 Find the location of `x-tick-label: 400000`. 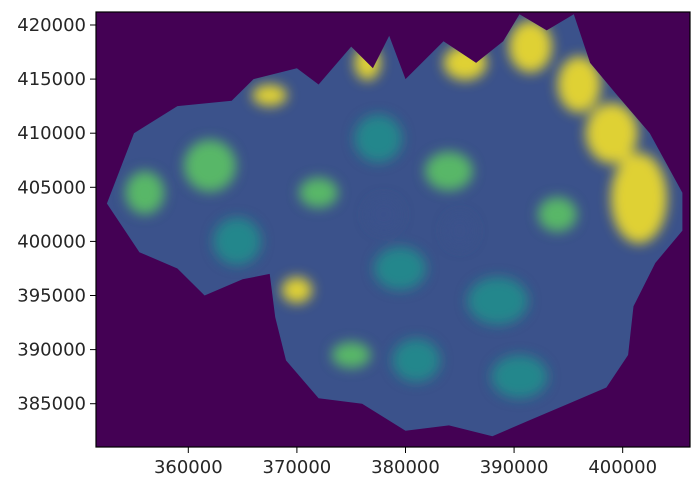

x-tick-label: 400000 is located at coordinates (622, 467).